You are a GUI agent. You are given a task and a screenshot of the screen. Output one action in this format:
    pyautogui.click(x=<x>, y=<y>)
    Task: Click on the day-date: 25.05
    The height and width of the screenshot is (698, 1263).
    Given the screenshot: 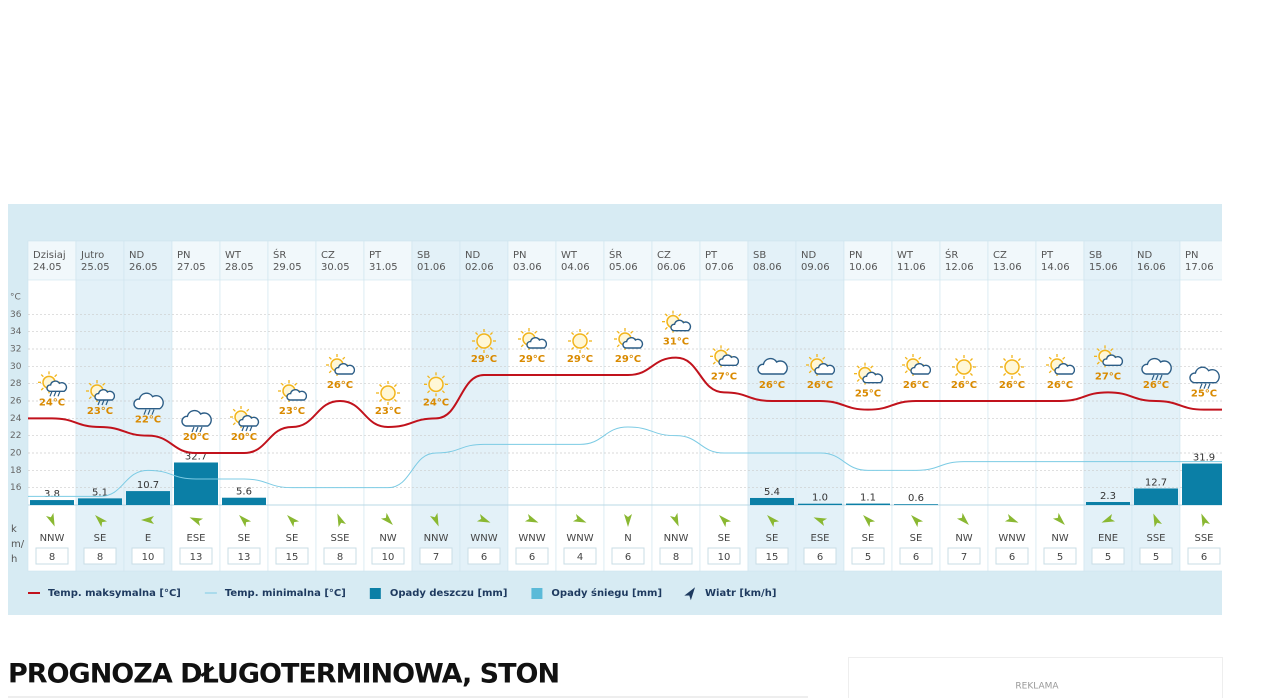 What is the action you would take?
    pyautogui.click(x=95, y=267)
    